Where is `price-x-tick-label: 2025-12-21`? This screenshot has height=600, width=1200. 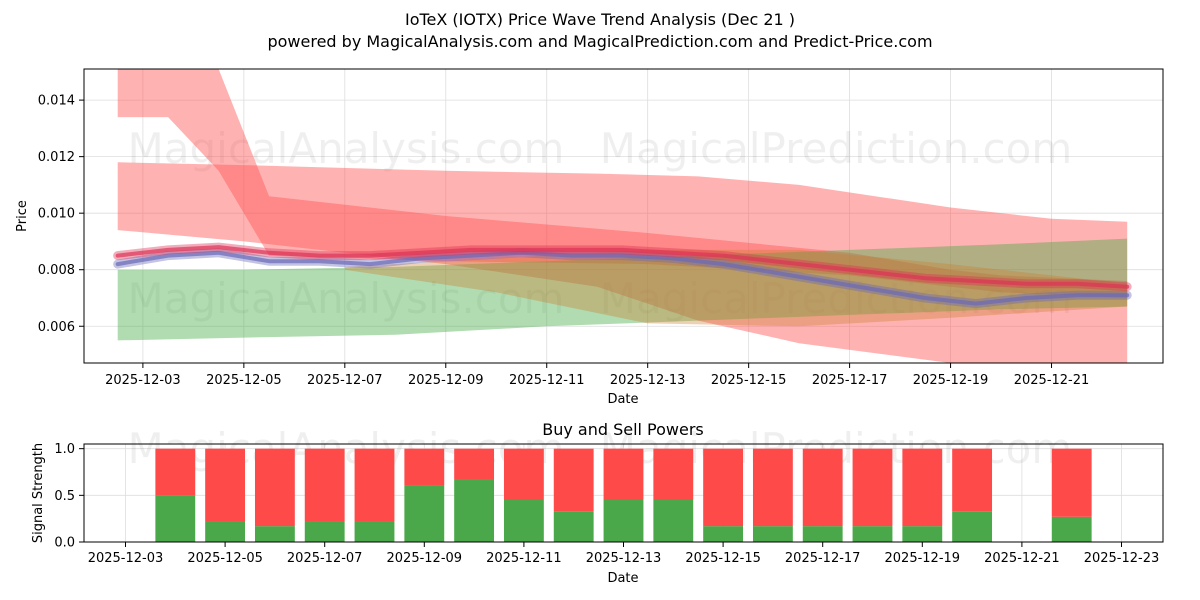 price-x-tick-label: 2025-12-21 is located at coordinates (1052, 380).